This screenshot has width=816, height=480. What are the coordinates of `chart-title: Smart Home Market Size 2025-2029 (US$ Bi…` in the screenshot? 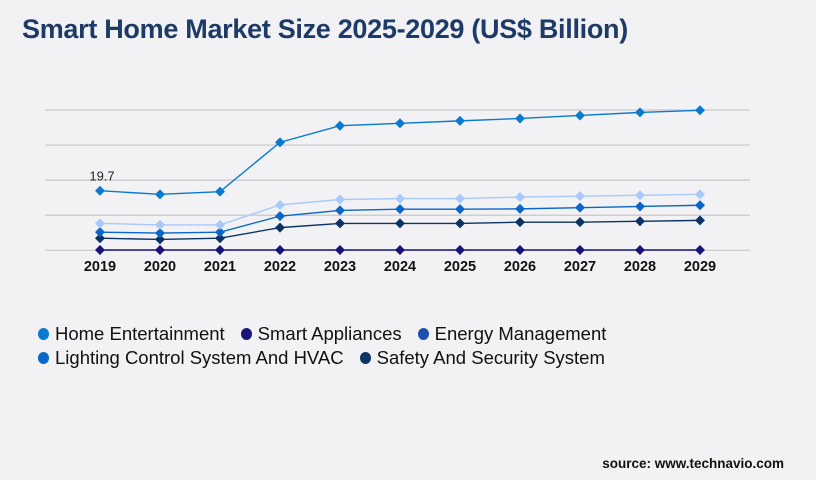 It's located at (325, 29).